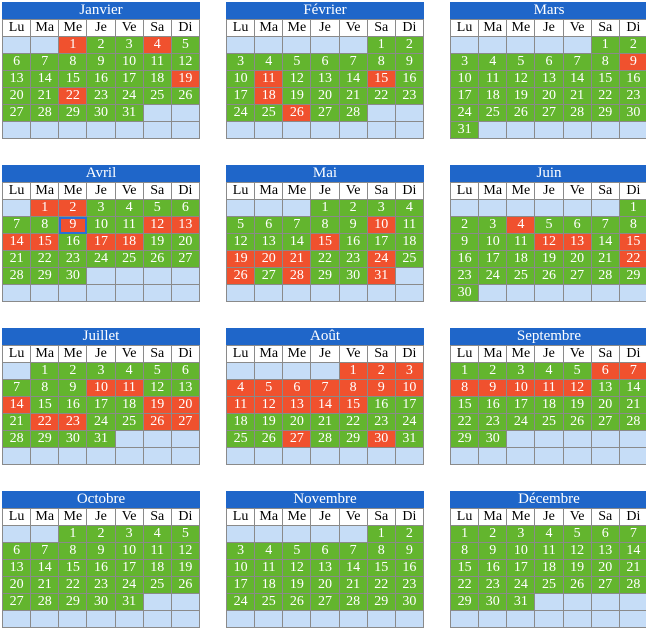  Describe the element at coordinates (605, 45) in the screenshot. I see `day-cell: 1` at that location.